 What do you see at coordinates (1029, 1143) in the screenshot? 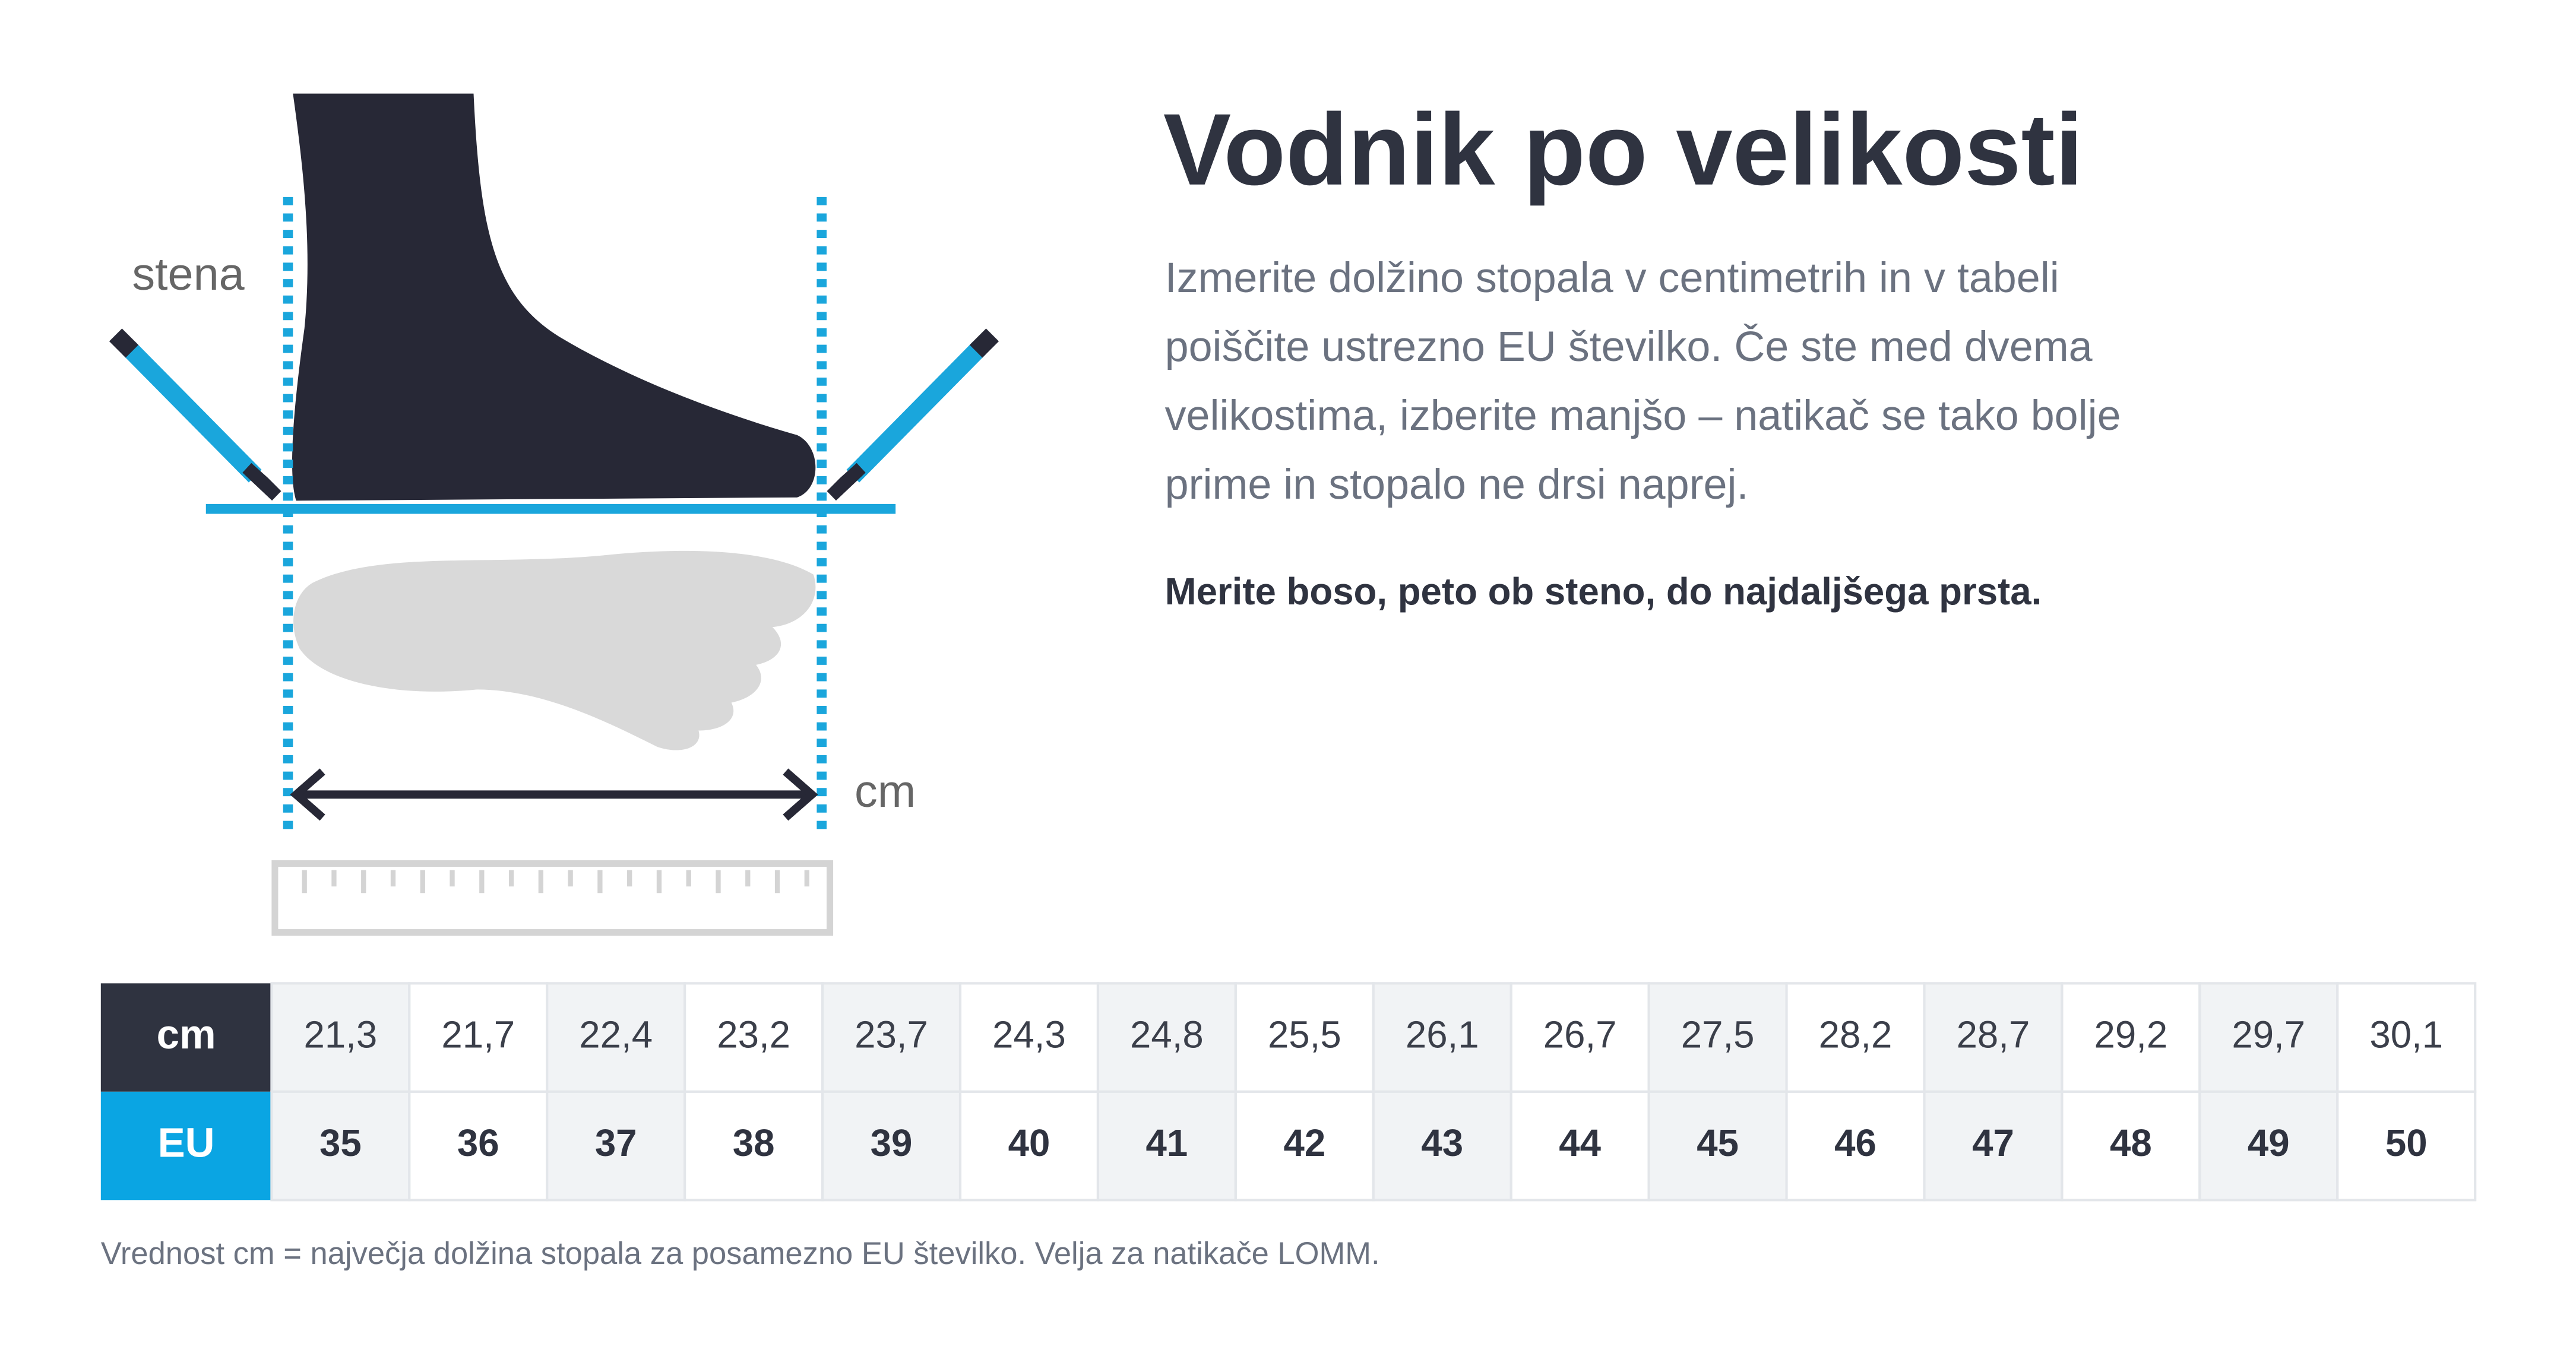
I see `eu-size: 40` at bounding box center [1029, 1143].